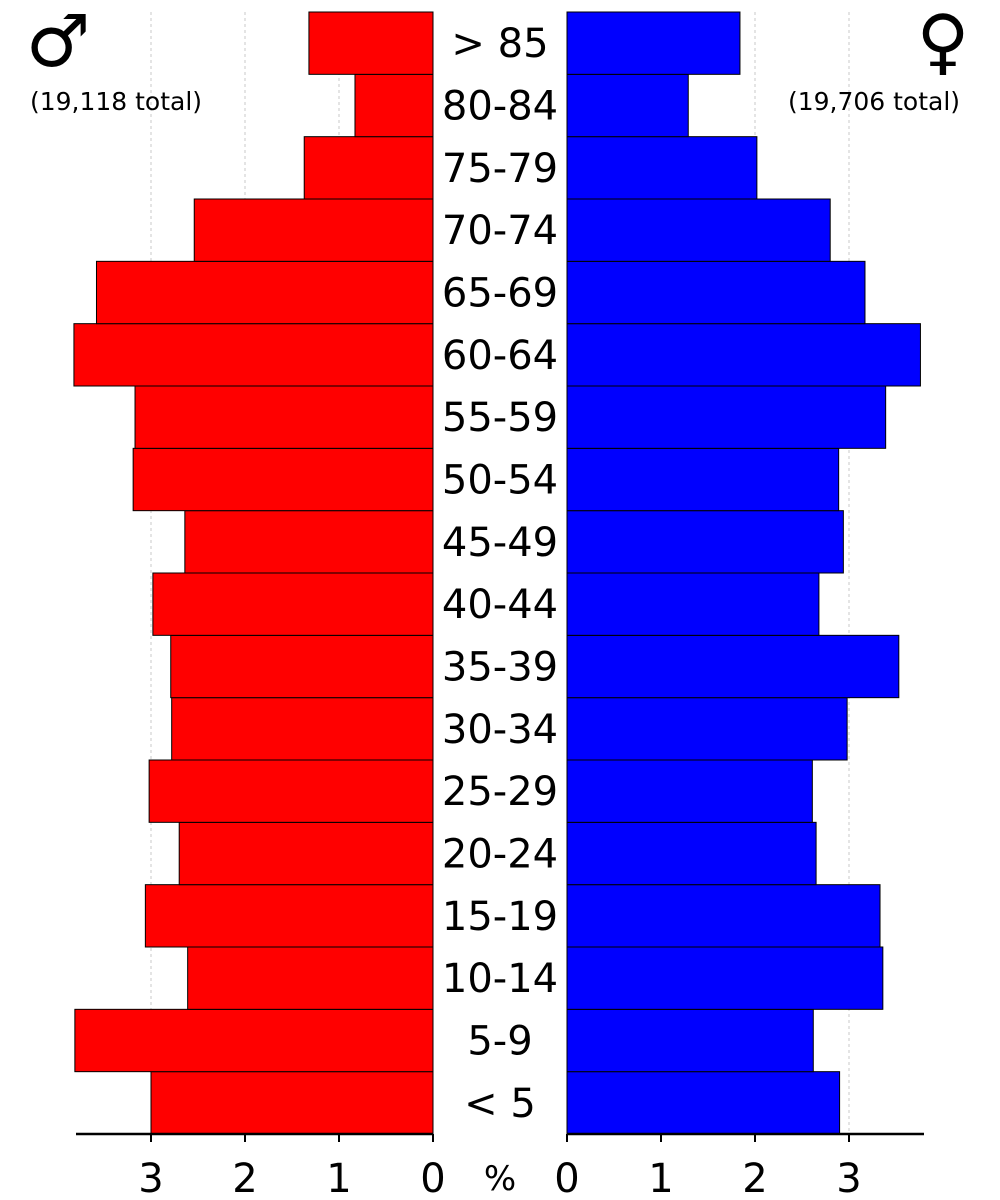 Image resolution: width=1000 pixels, height=1200 pixels. What do you see at coordinates (500, 668) in the screenshot?
I see `age-group-label: 35-39` at bounding box center [500, 668].